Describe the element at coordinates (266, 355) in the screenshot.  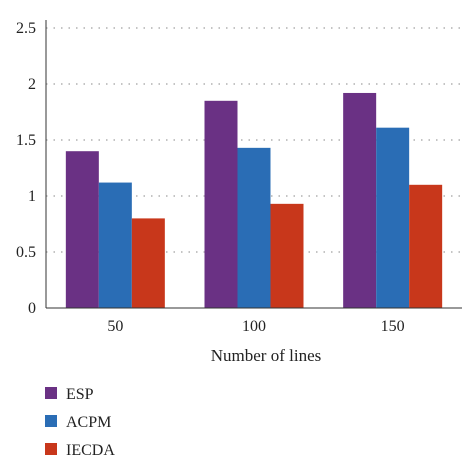
I see `x-axis-title: Number of lines` at that location.